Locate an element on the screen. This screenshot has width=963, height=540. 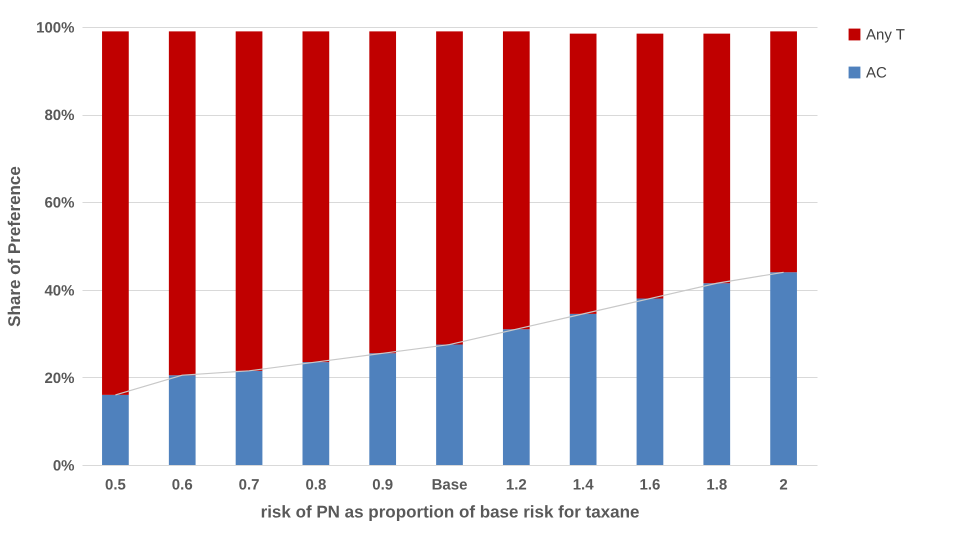
x-tick-label: 1.6 is located at coordinates (650, 485).